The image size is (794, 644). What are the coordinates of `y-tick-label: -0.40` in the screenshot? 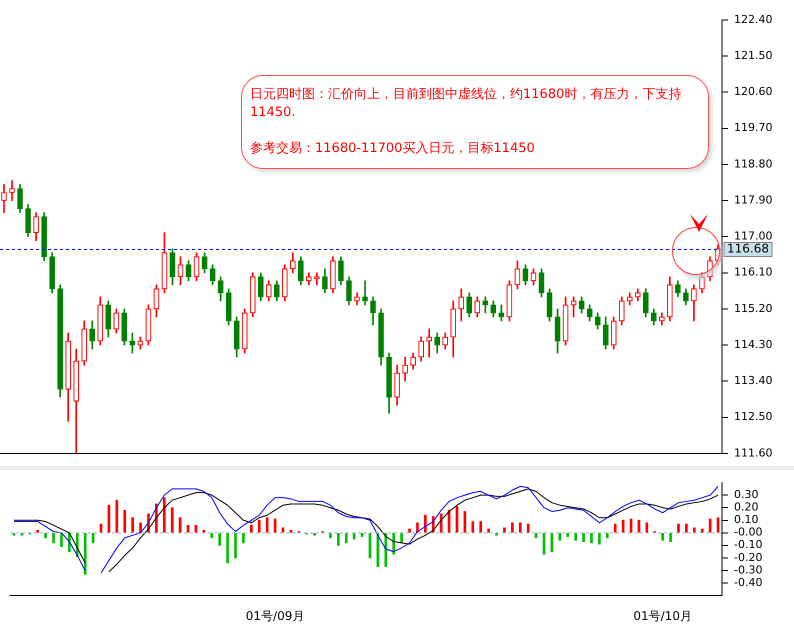 It's located at (748, 582).